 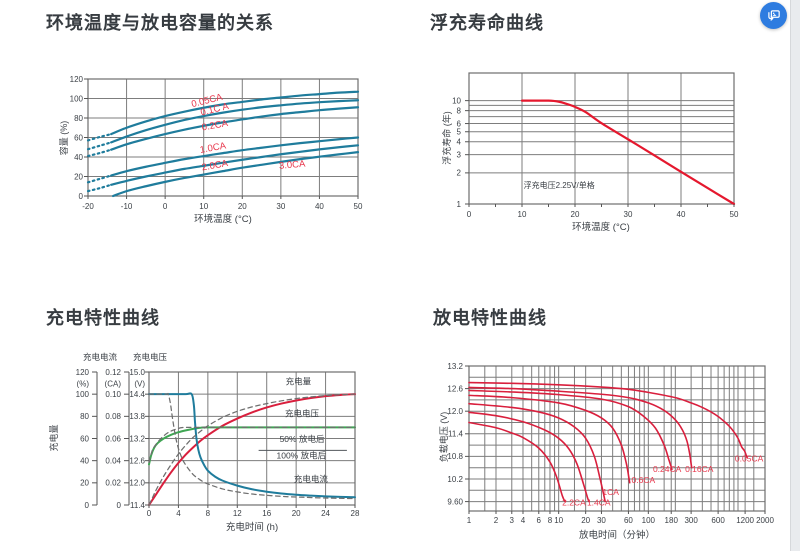 What do you see at coordinates (137, 372) in the screenshot?
I see `svg-text: 15.0` at bounding box center [137, 372].